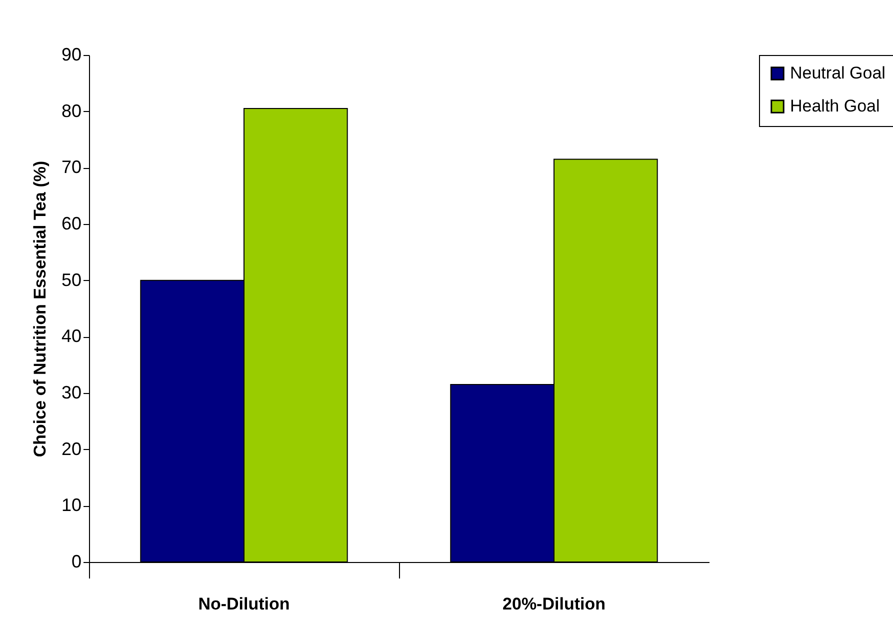 This screenshot has height=633, width=893. Describe the element at coordinates (71, 392) in the screenshot. I see `y-tick-label: 30` at that location.